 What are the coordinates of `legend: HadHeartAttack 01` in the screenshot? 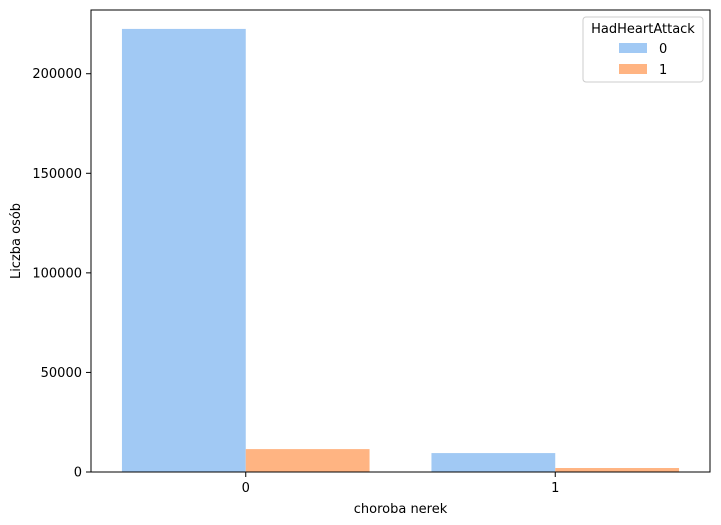 It's located at (643, 49).